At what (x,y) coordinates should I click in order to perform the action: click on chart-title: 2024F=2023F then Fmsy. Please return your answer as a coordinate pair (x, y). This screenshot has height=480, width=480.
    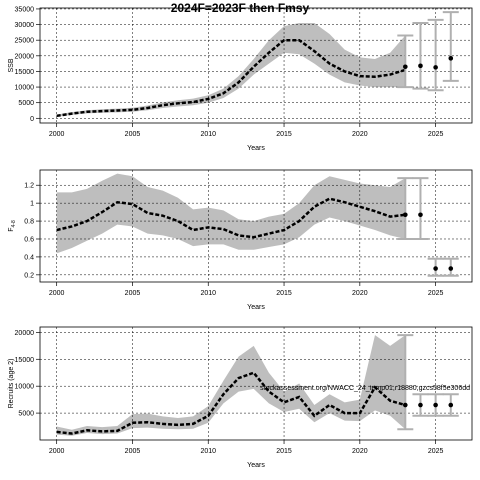
    Looking at the image, I should click on (240, 8).